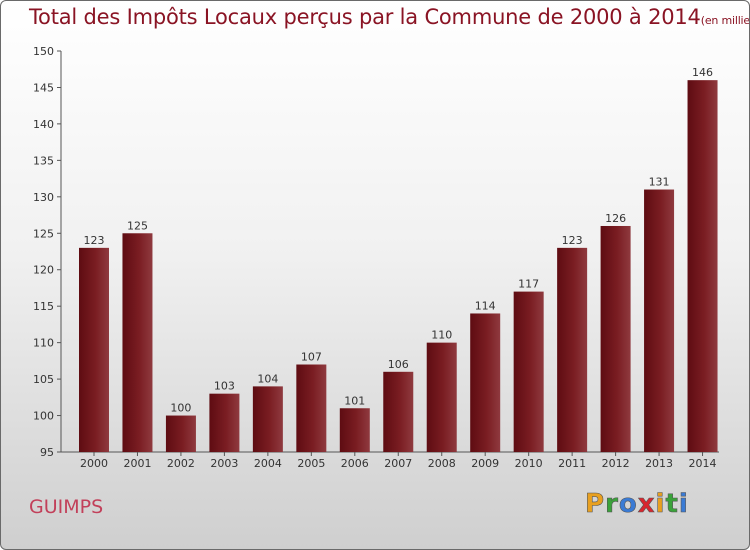 This screenshot has height=550, width=750. What do you see at coordinates (43, 416) in the screenshot?
I see `y-tick-label: 100` at bounding box center [43, 416].